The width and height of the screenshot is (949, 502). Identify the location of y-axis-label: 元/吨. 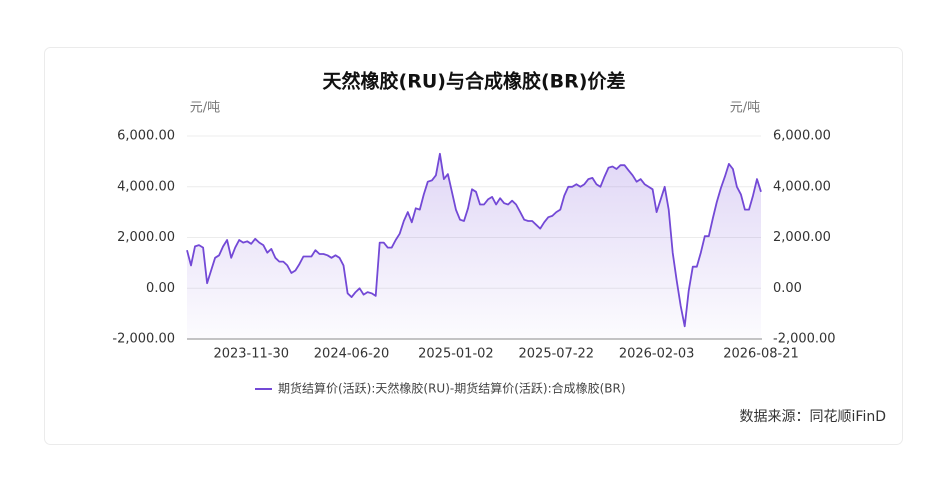
(205, 108).